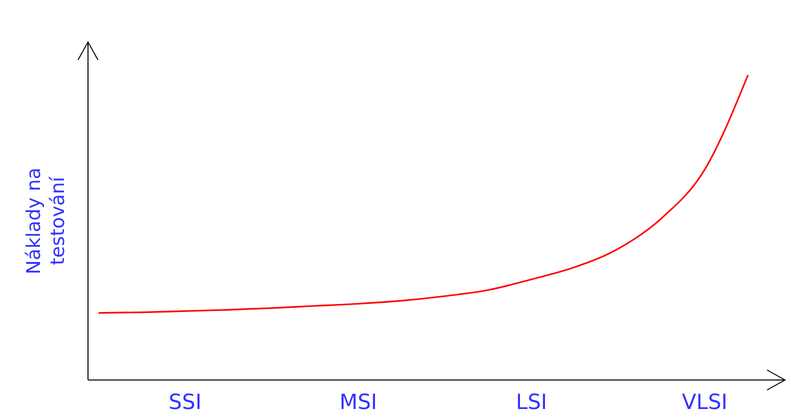 The height and width of the screenshot is (420, 791). I want to click on x-tick-label: LSI, so click(532, 402).